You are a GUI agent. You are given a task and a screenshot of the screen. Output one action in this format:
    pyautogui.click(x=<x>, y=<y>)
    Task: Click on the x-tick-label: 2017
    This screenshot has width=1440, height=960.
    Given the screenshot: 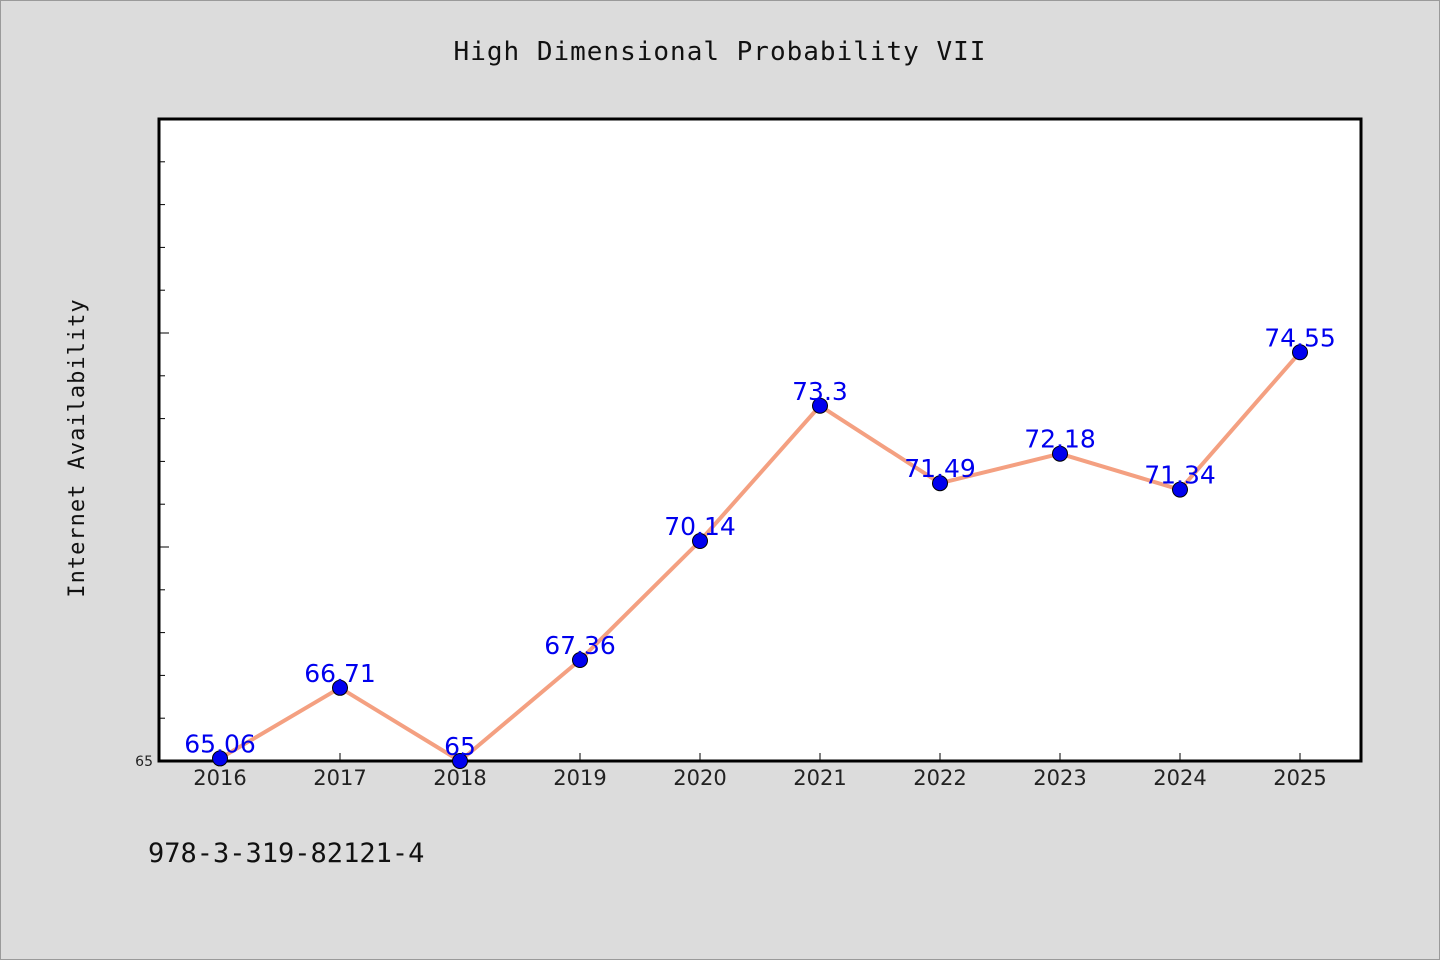 What is the action you would take?
    pyautogui.click(x=339, y=778)
    